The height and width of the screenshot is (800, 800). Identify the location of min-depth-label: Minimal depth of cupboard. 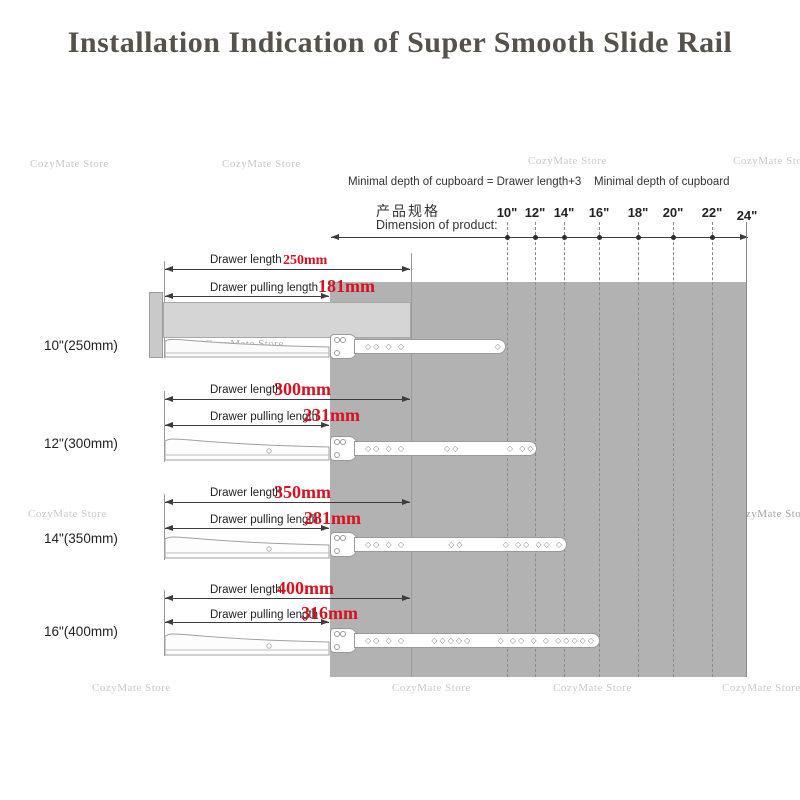
(662, 182).